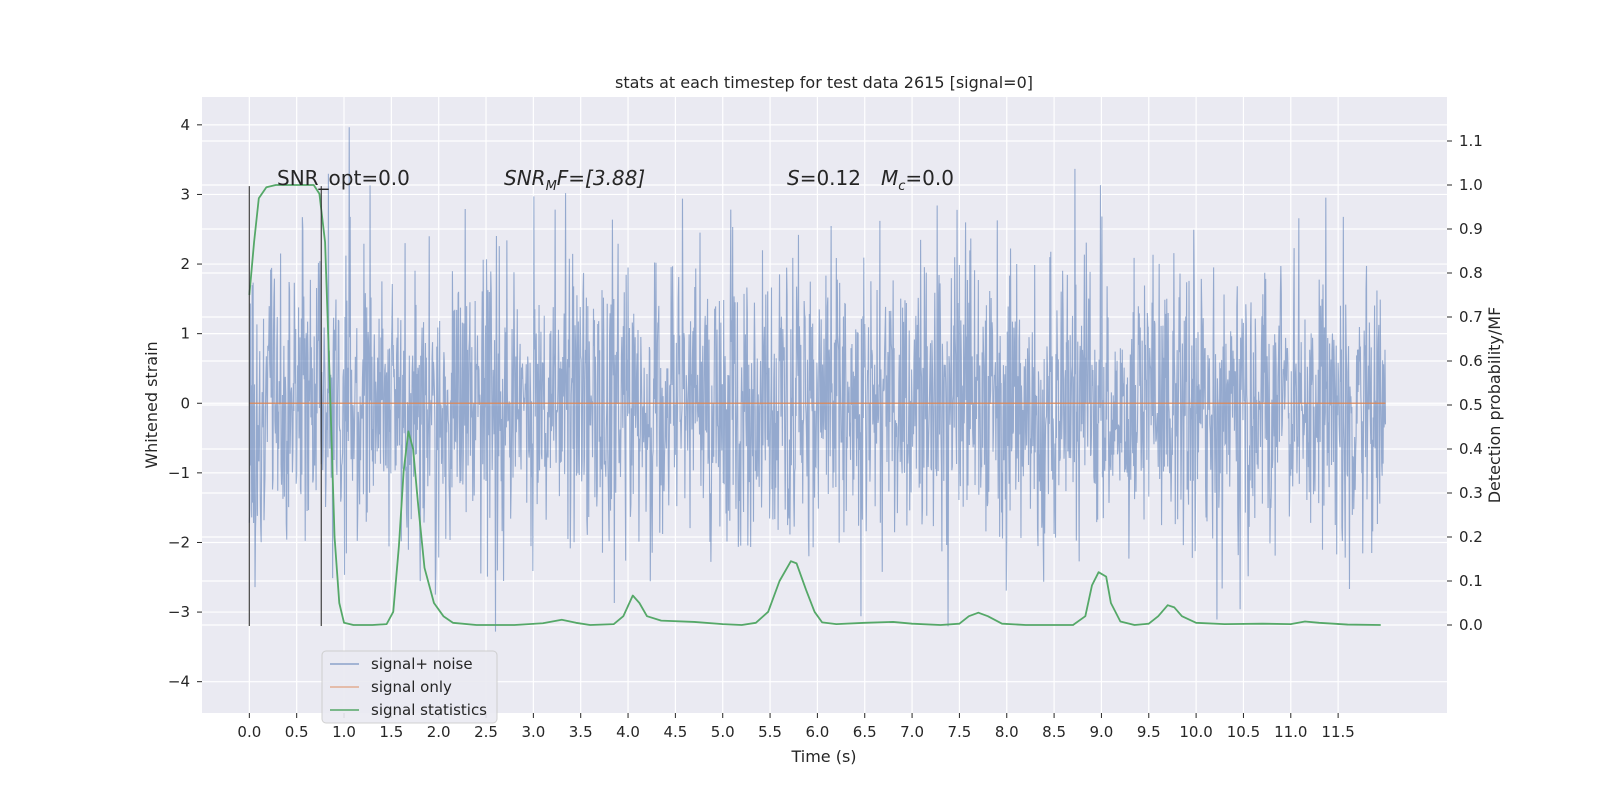  Describe the element at coordinates (344, 732) in the screenshot. I see `x-tick-label: 1.0` at that location.